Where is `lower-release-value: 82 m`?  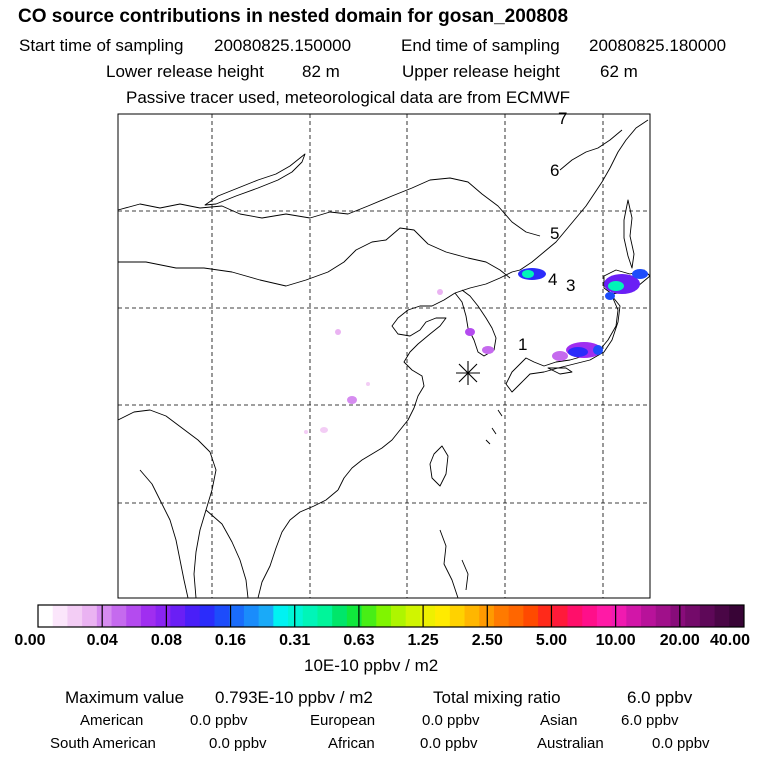 lower-release-value: 82 m is located at coordinates (321, 71).